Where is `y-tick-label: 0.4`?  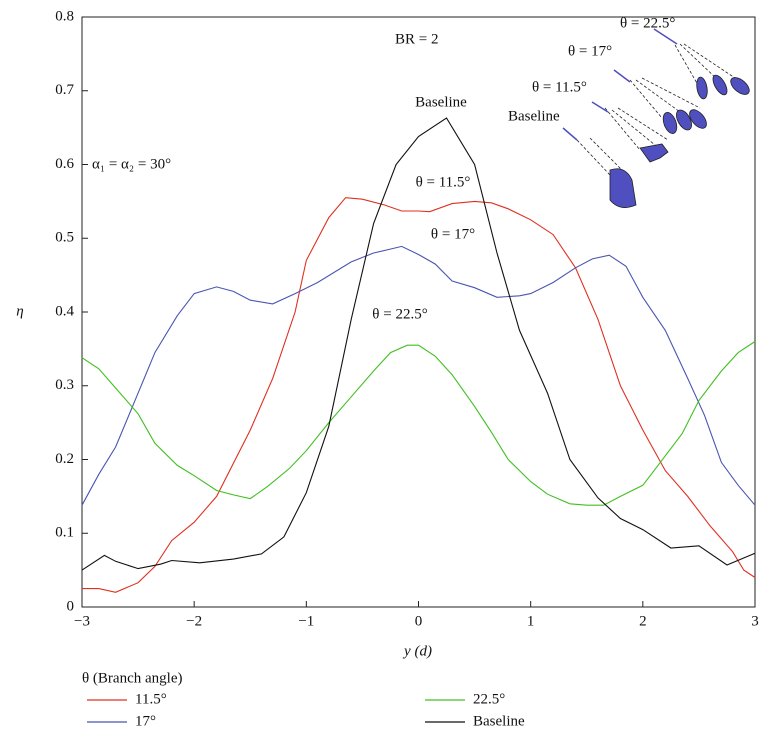 y-tick-label: 0.4 is located at coordinates (64, 311).